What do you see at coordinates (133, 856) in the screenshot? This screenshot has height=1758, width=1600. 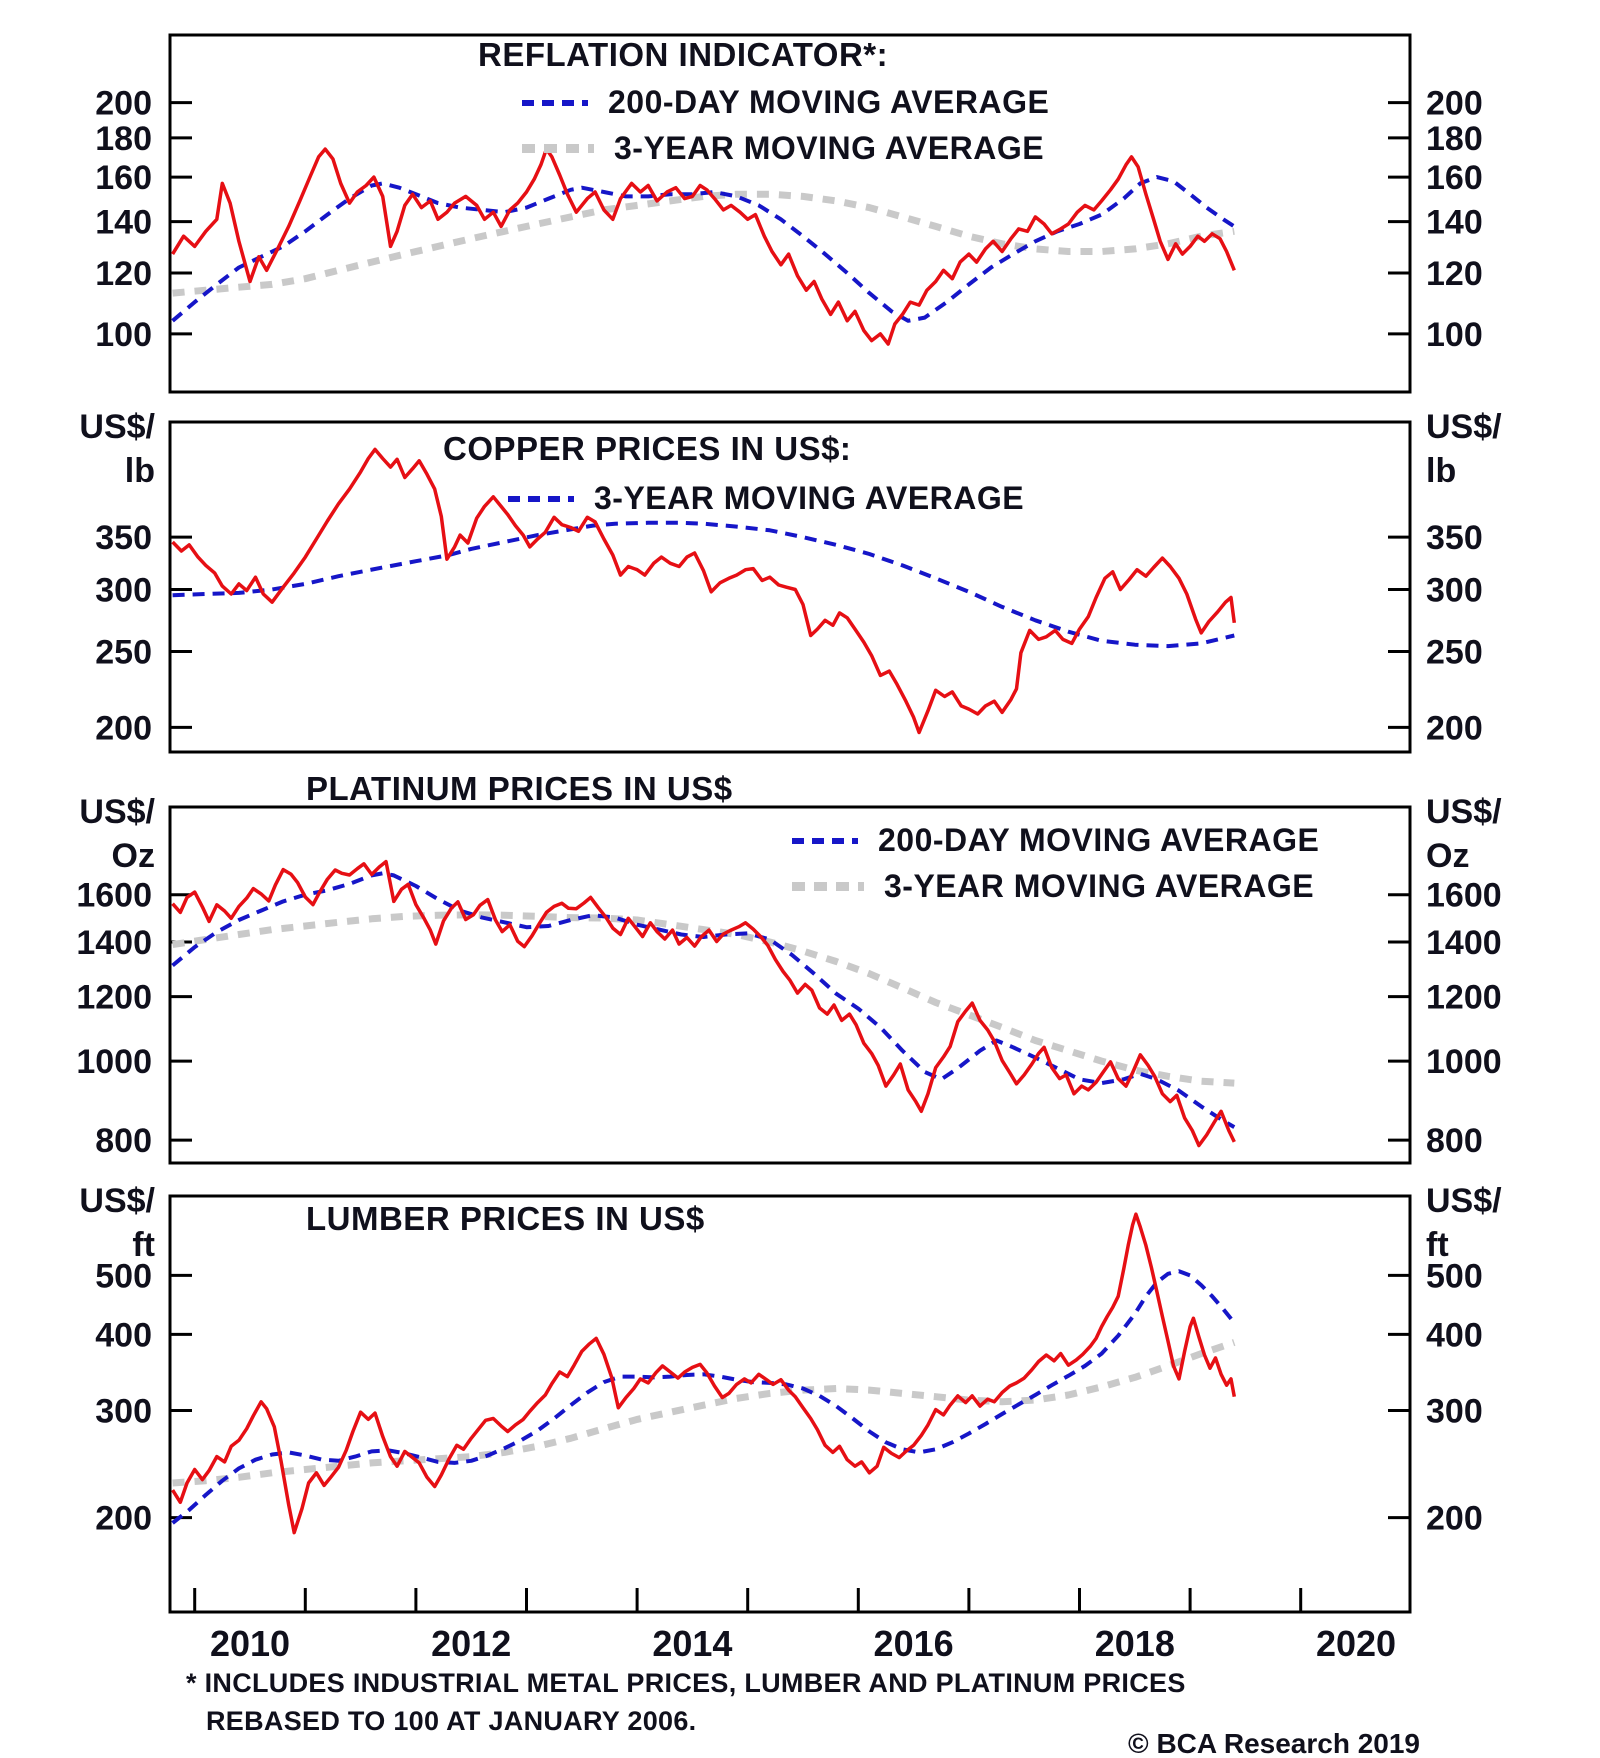 I see `unit-label-left: Oz` at bounding box center [133, 856].